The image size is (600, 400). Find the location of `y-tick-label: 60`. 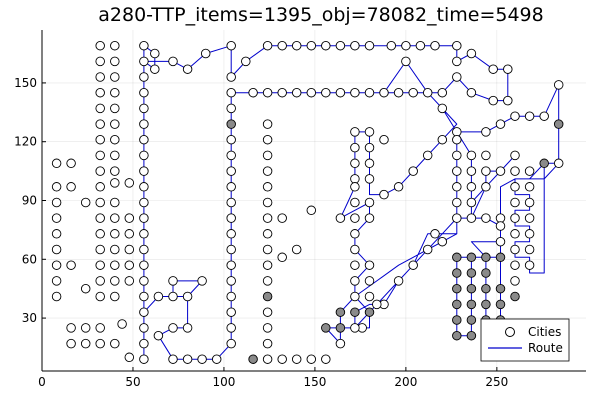

y-tick-label: 60 is located at coordinates (29, 259).